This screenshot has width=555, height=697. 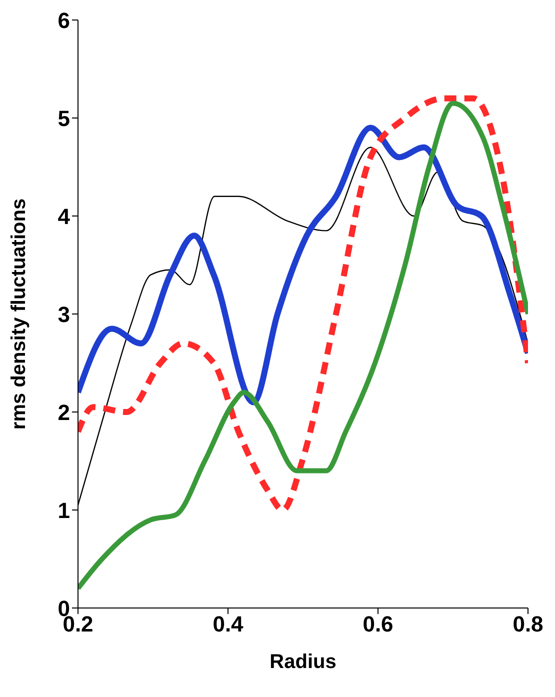 I want to click on x-tick-label: 0.8, so click(x=528, y=624).